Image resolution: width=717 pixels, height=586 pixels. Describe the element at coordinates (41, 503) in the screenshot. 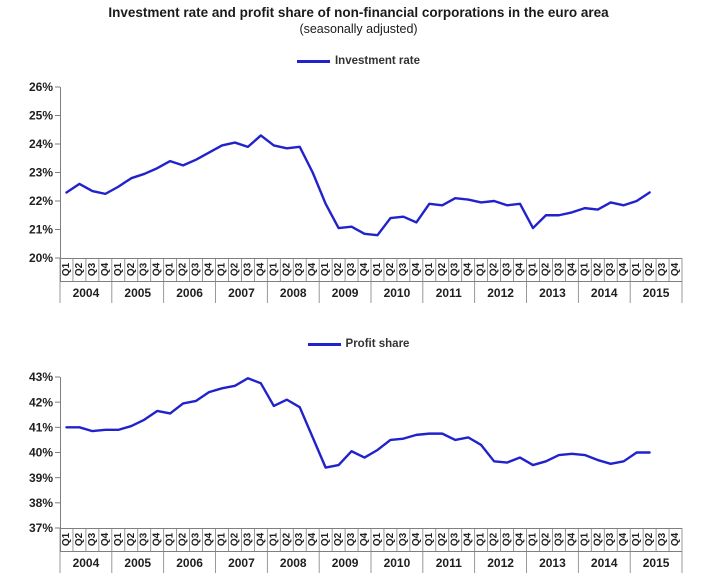

I see `y-axis-label: 38%` at that location.